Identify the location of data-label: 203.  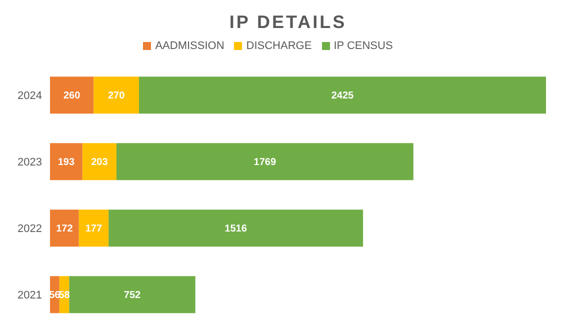
(99, 162).